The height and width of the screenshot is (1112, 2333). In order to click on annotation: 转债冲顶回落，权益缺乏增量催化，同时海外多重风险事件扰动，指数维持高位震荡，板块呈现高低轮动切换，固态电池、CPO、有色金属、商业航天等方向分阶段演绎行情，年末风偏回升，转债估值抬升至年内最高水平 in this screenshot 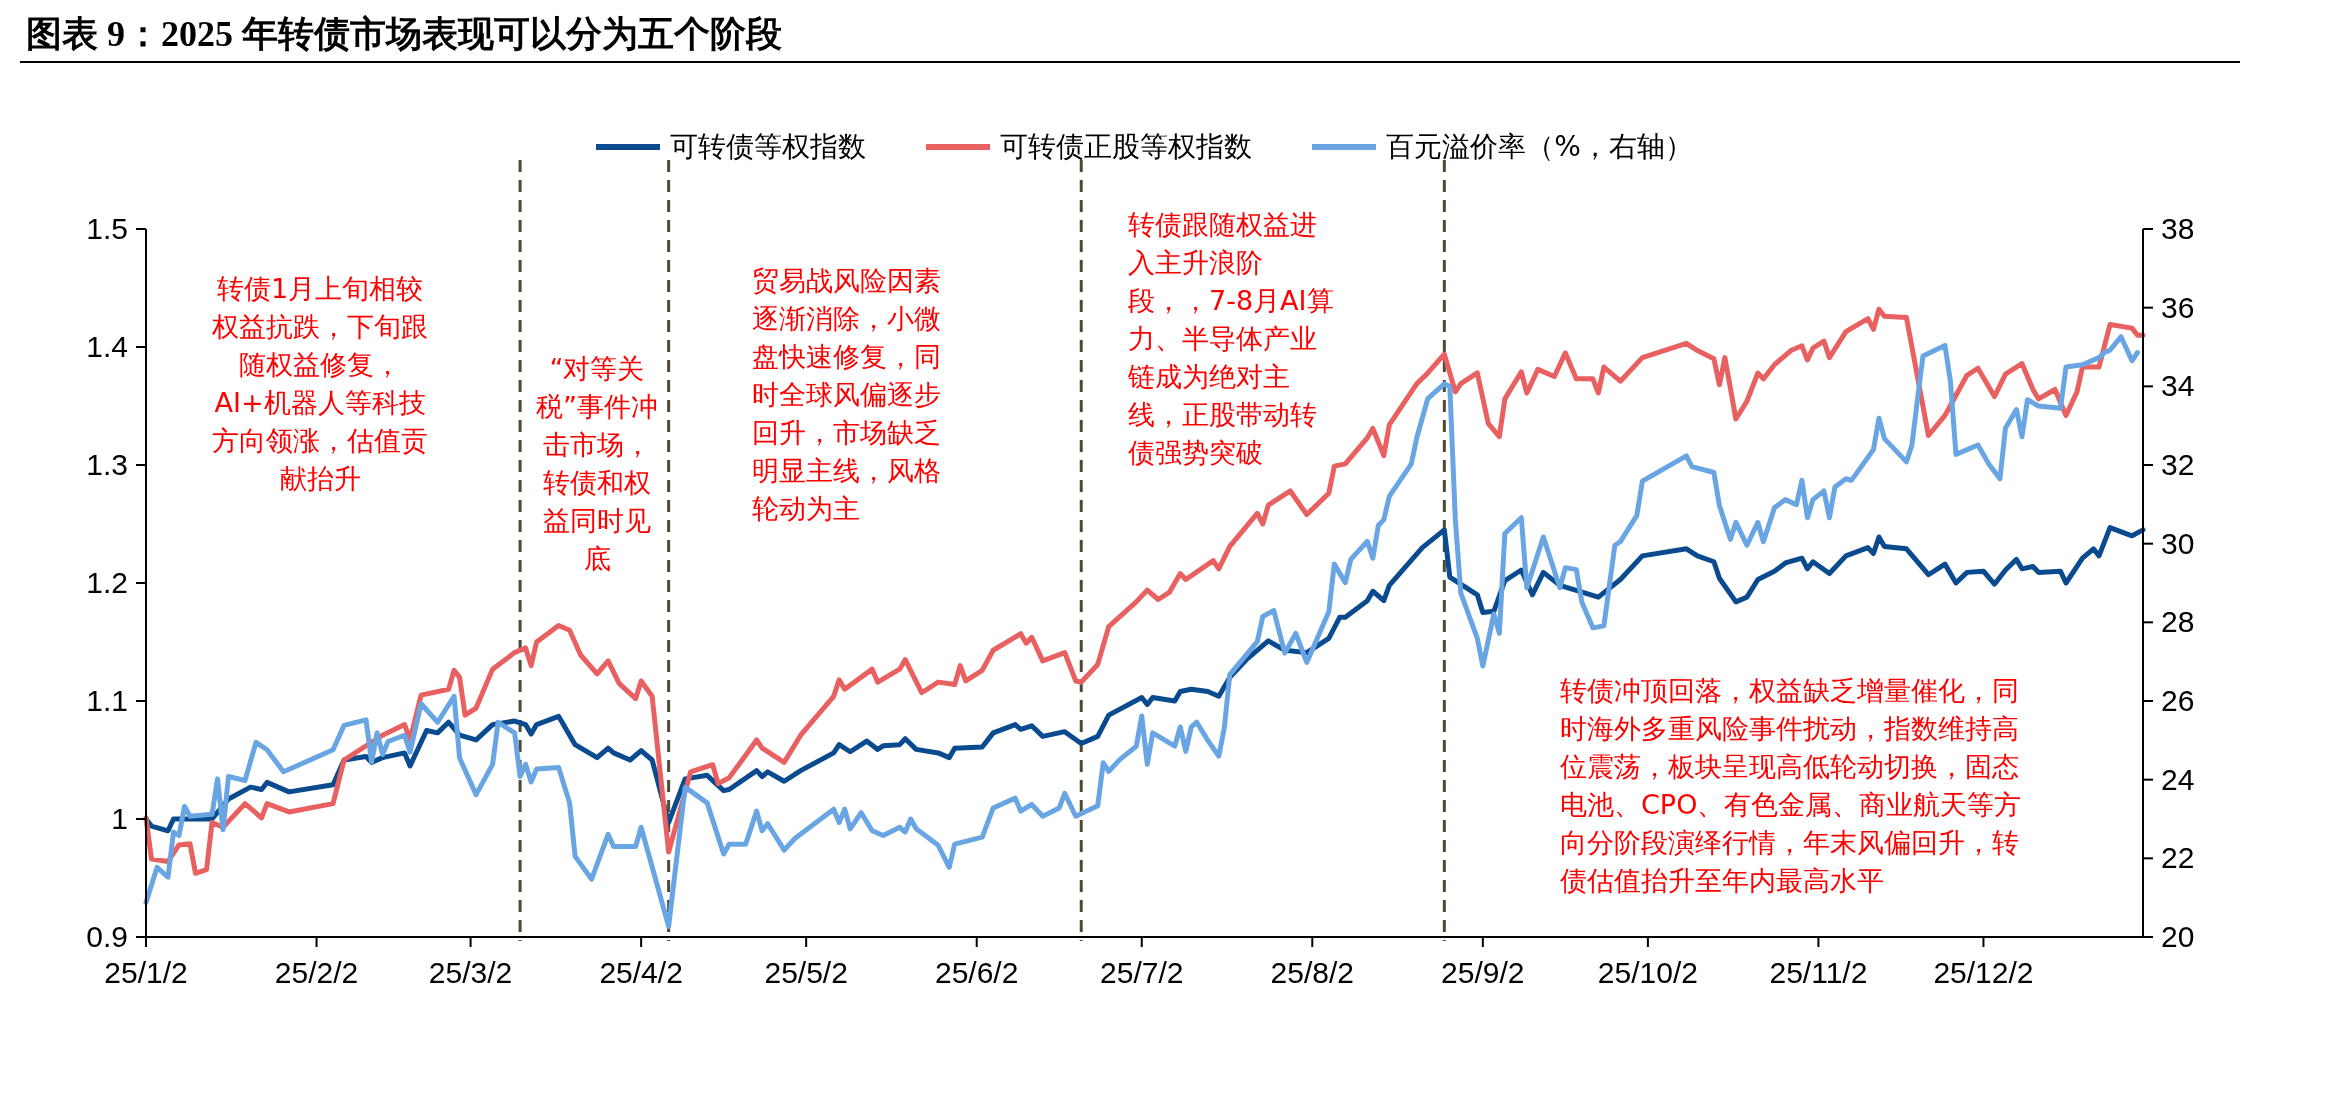, I will do `click(1791, 786)`.